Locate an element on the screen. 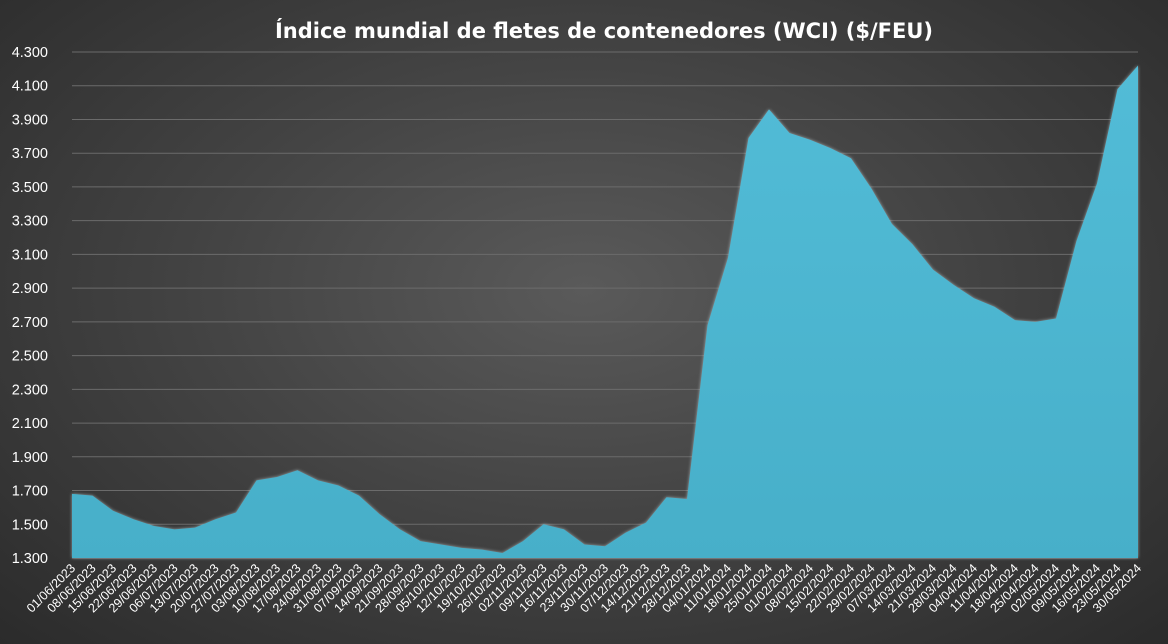 The width and height of the screenshot is (1168, 644). y-tick-label: 2.500 is located at coordinates (30, 357).